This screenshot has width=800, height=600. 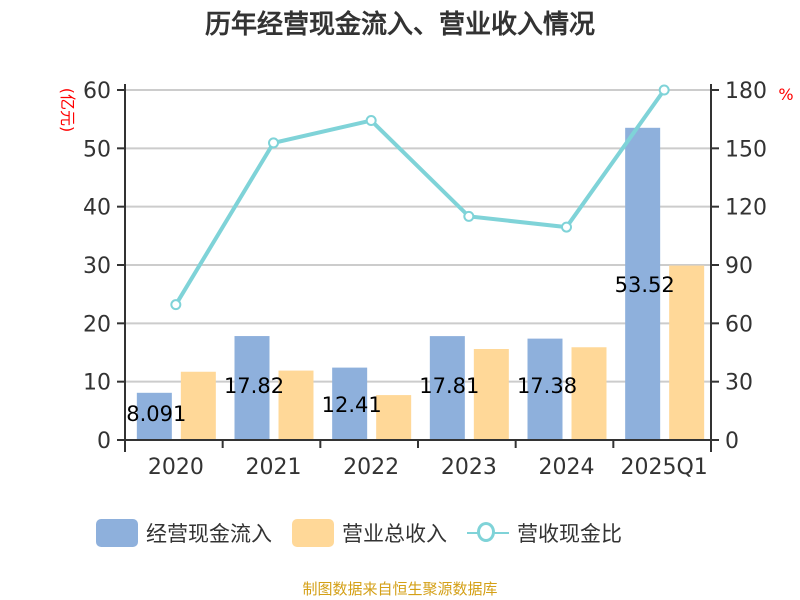 I want to click on x-tick-label: 2023, so click(x=469, y=467).